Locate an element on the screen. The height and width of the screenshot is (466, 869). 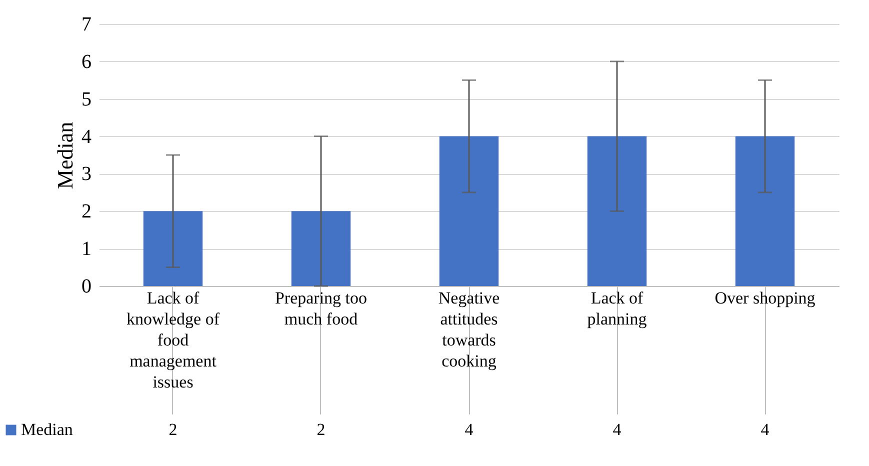
x-tick-label: Lack of planning is located at coordinates (617, 308).